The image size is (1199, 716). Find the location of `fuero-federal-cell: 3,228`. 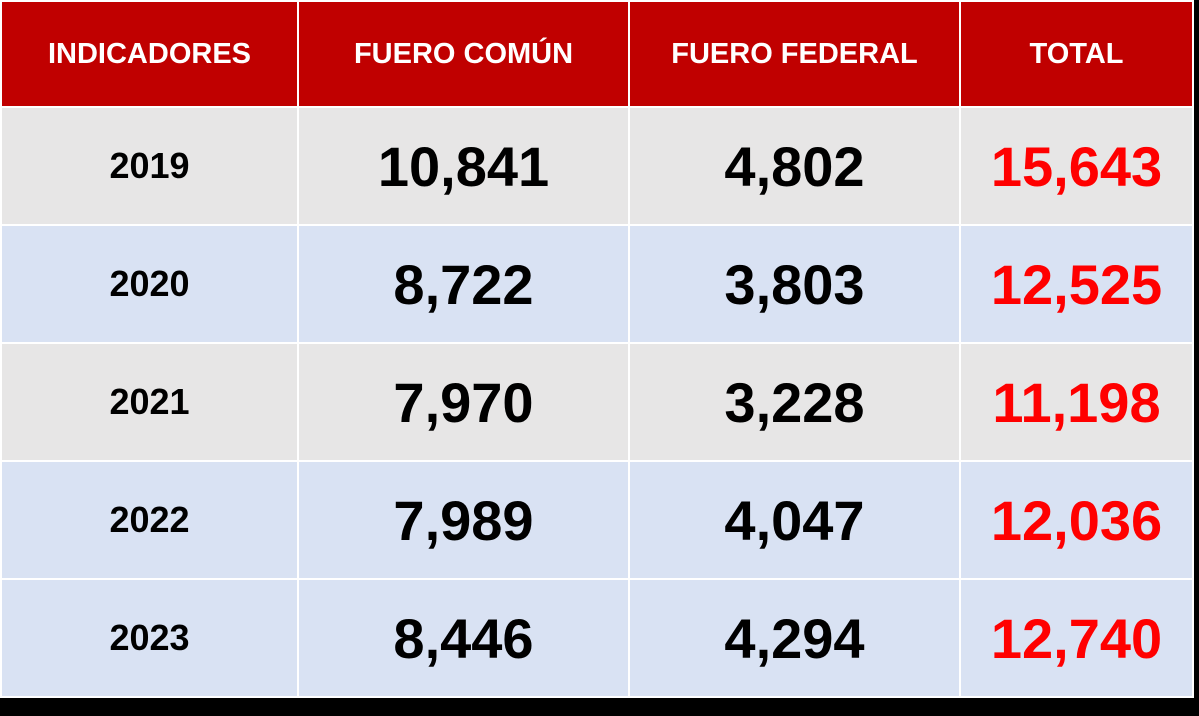

fuero-federal-cell: 3,228 is located at coordinates (794, 402).